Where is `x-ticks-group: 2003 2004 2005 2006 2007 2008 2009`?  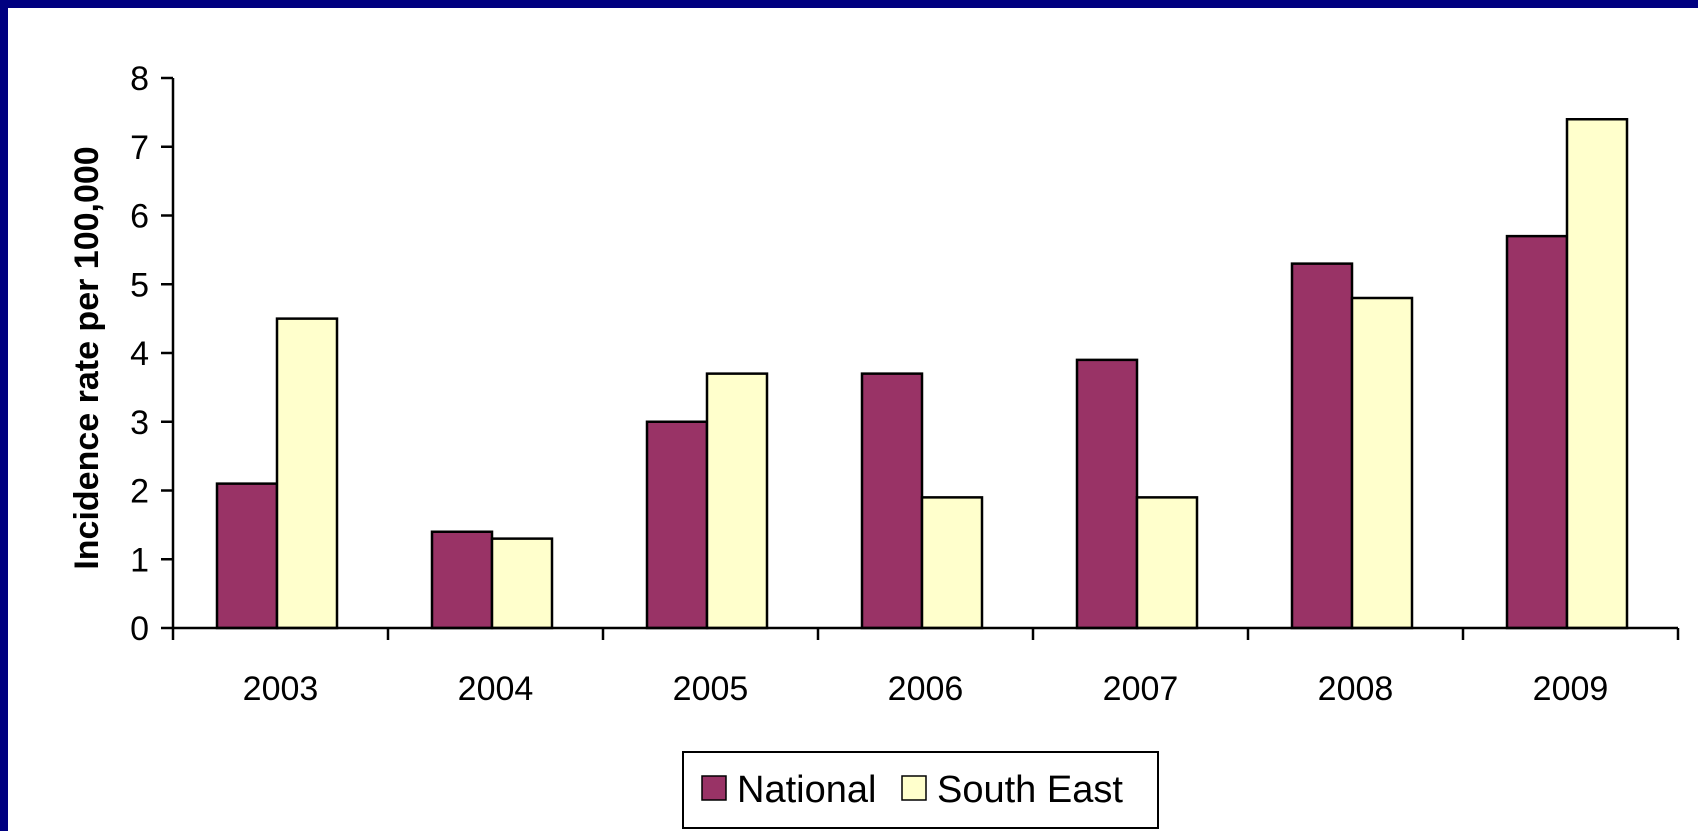
x-ticks-group: 2003 2004 2005 2006 2007 2008 2009 is located at coordinates (925, 668).